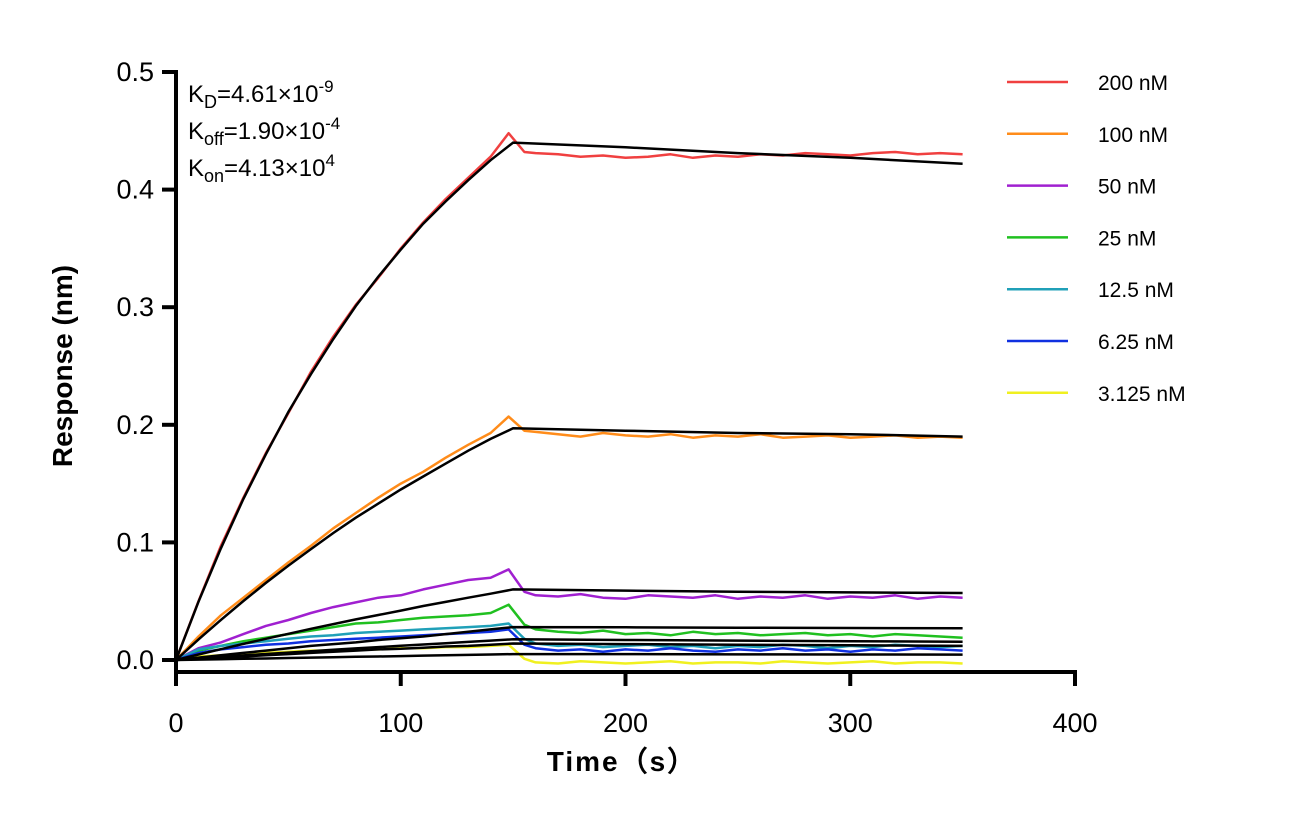 This screenshot has width=1308, height=830. What do you see at coordinates (1127, 238) in the screenshot?
I see `legend-label: 25 nM` at bounding box center [1127, 238].